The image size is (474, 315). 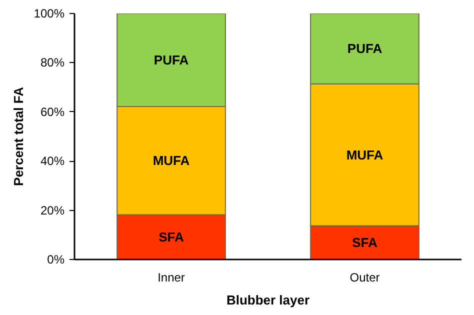 I want to click on x-tick-label: Inner, so click(x=171, y=277).